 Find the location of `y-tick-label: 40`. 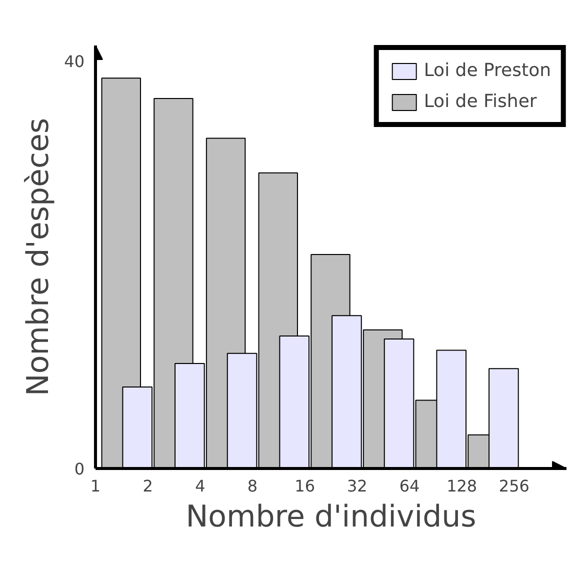

y-tick-label: 40 is located at coordinates (74, 61).